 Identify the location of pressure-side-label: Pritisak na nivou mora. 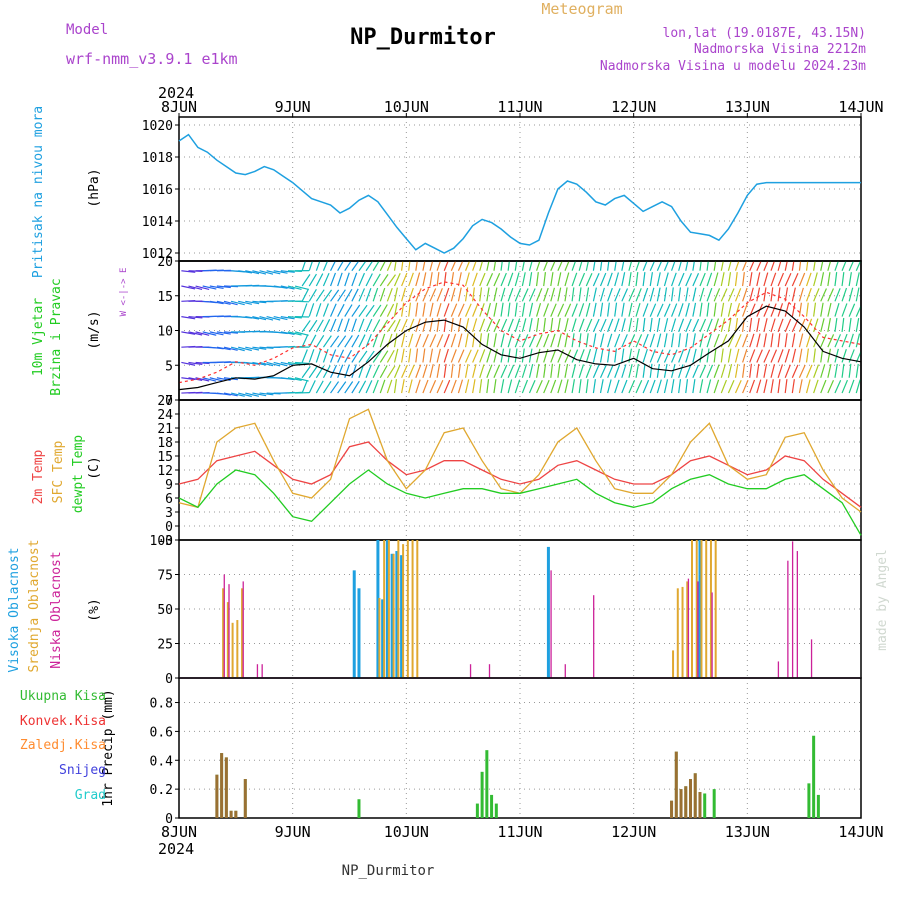
(38, 192).